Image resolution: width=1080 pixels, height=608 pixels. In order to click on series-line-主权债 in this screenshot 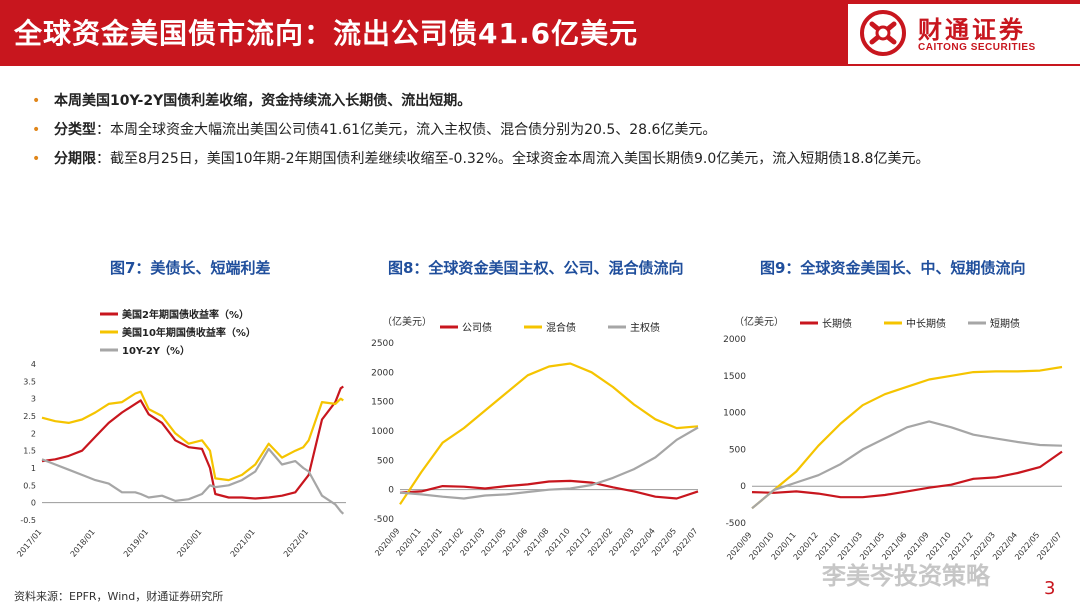, I will do `click(549, 463)`.